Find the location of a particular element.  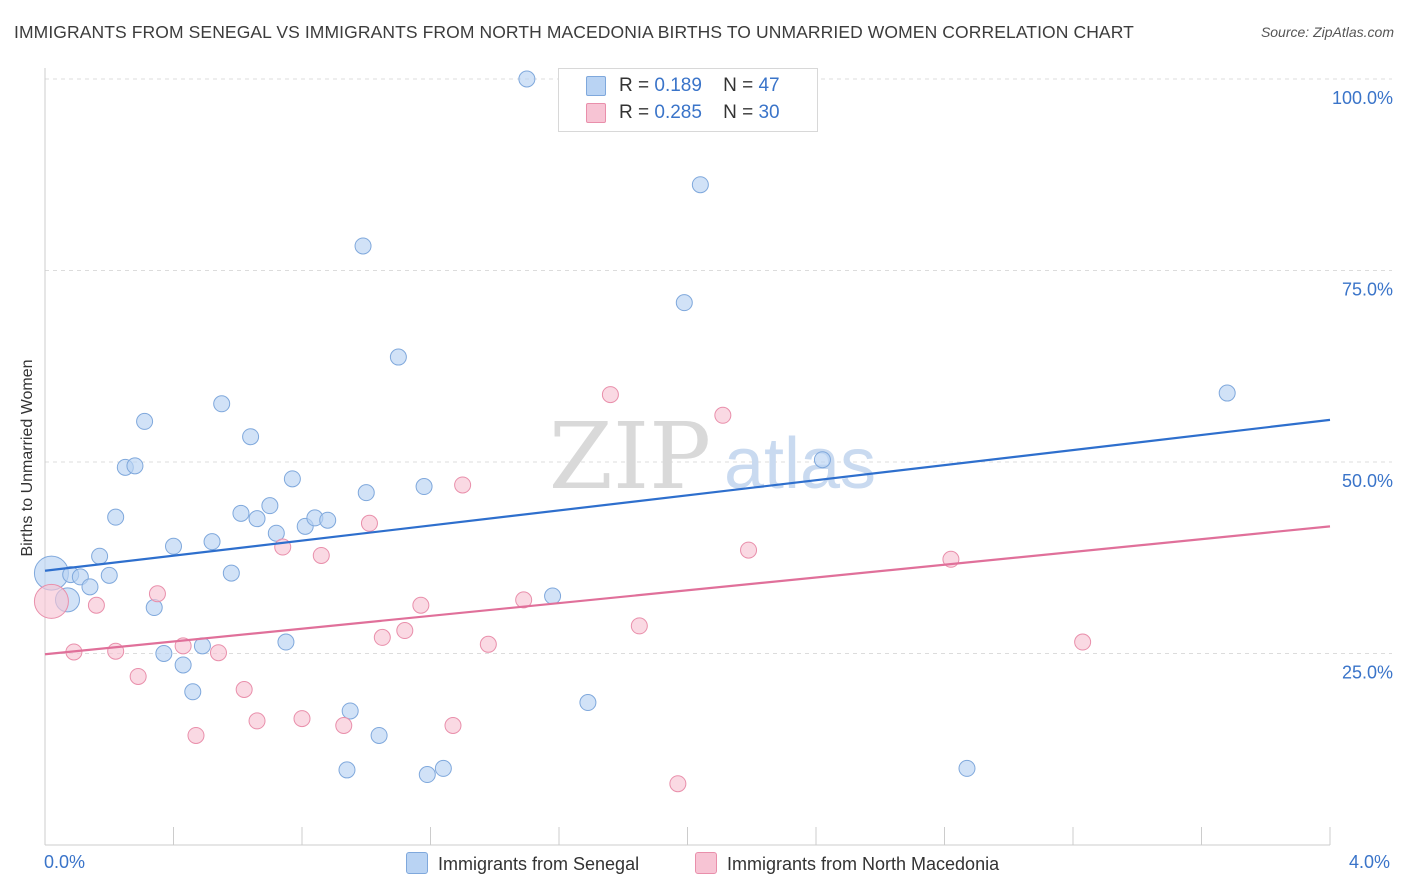

y-tick-label-50: 50.0% is located at coordinates (1367, 481).